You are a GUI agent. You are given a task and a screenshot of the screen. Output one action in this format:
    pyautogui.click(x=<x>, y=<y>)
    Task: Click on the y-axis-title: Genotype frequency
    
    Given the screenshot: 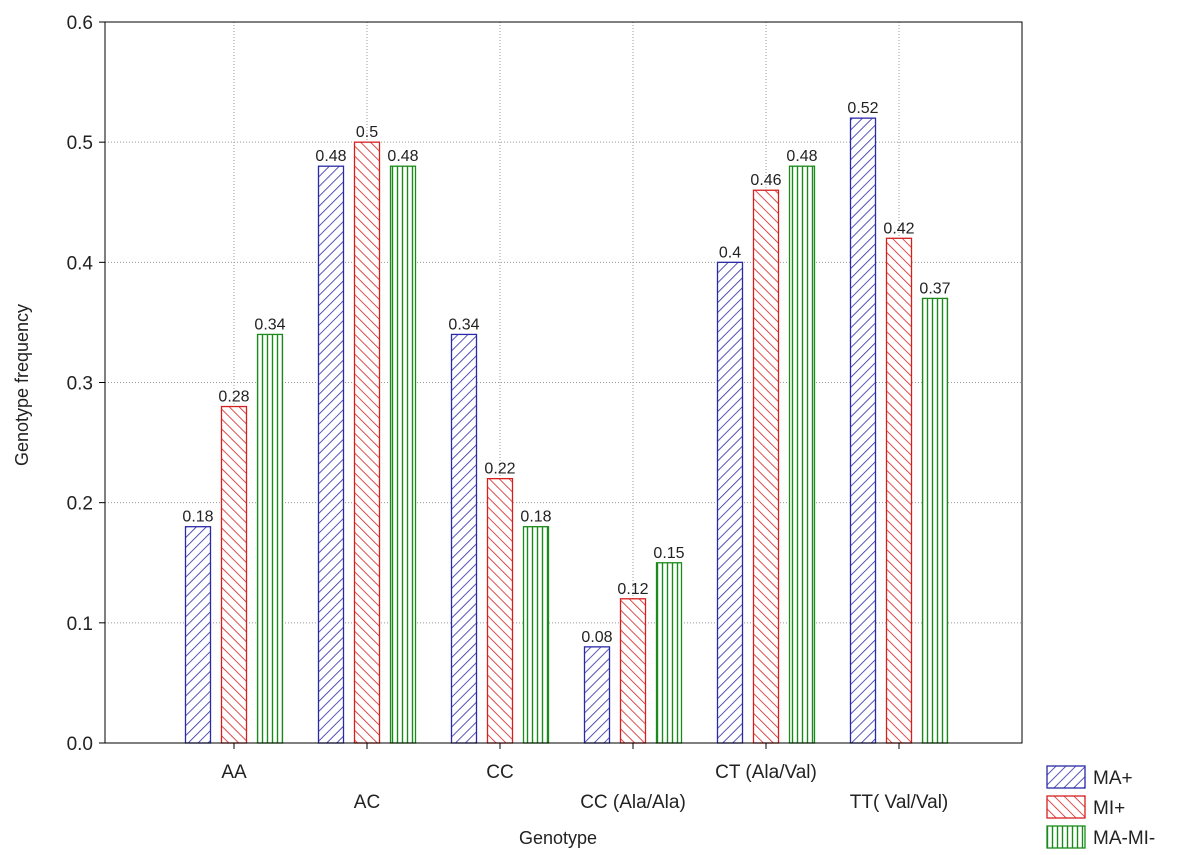 What is the action you would take?
    pyautogui.click(x=22, y=385)
    